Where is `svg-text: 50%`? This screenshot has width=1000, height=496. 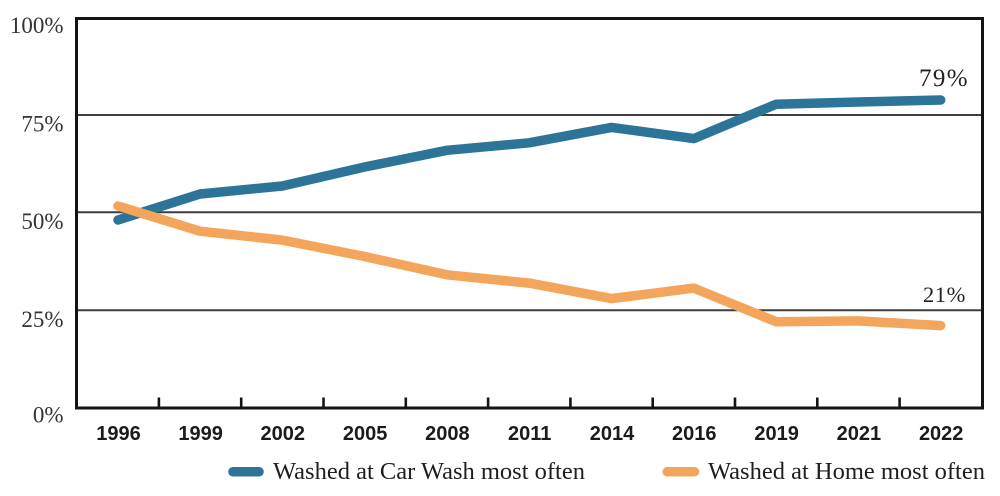
svg-text: 50% is located at coordinates (42, 221).